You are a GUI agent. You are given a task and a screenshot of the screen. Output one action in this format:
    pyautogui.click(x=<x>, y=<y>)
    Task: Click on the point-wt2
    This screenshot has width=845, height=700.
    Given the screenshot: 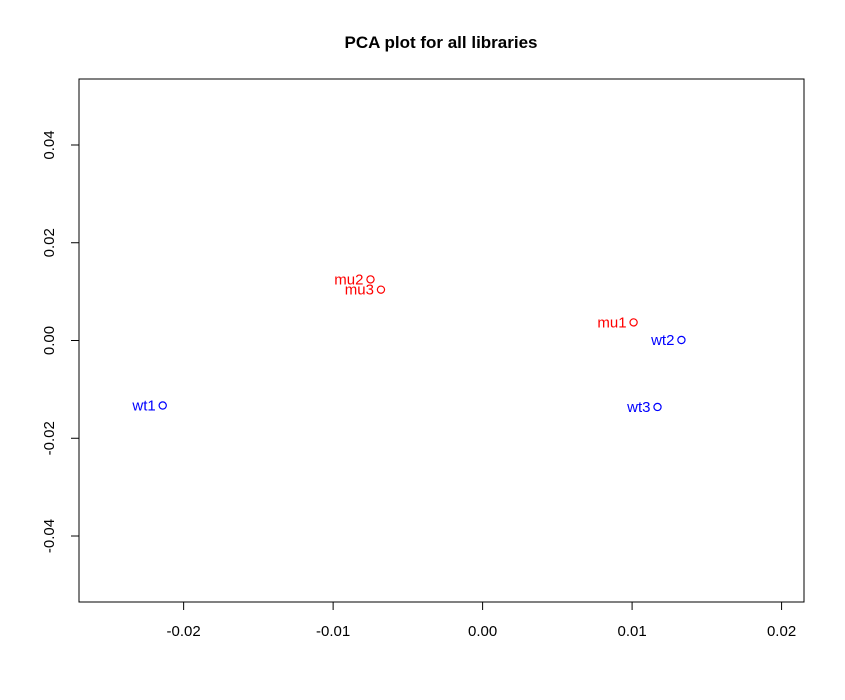 What is the action you would take?
    pyautogui.click(x=681, y=340)
    